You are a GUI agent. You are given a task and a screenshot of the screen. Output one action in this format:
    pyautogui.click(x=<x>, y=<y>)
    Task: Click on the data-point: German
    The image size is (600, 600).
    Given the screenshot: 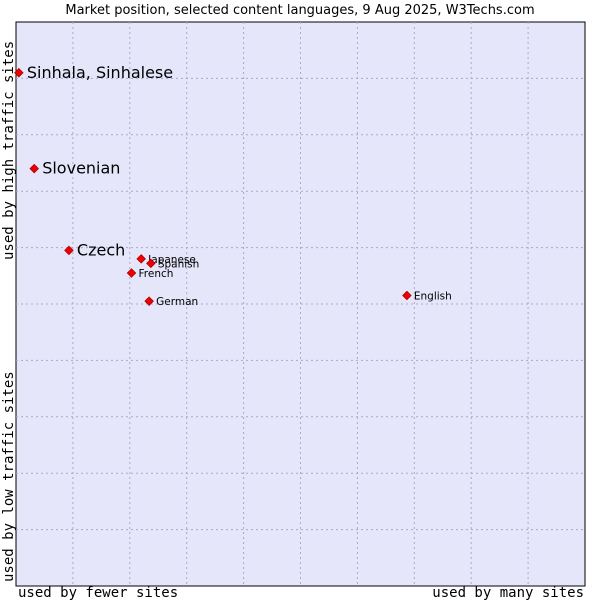 What is the action you would take?
    pyautogui.click(x=171, y=302)
    